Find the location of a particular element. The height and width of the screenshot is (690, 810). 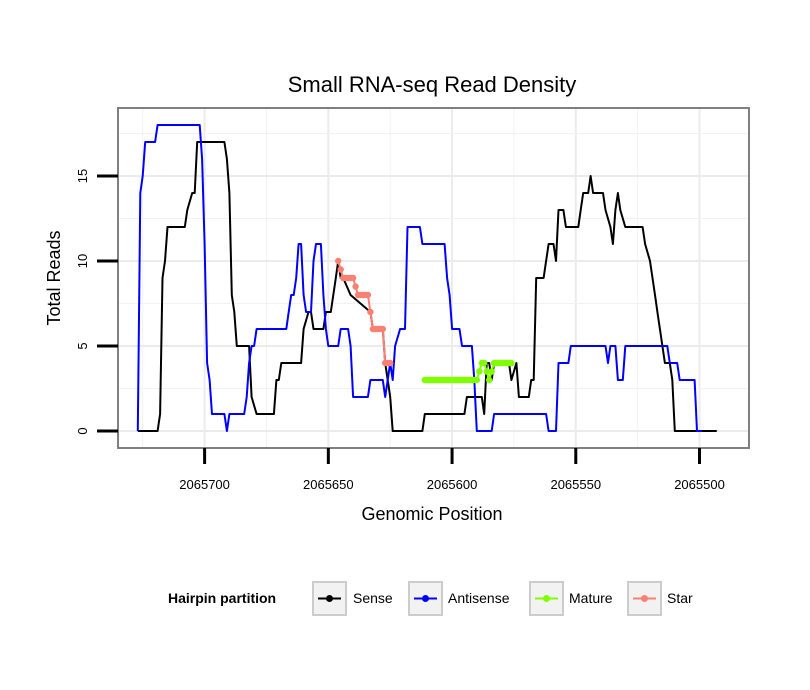

series-star is located at coordinates (364, 312).